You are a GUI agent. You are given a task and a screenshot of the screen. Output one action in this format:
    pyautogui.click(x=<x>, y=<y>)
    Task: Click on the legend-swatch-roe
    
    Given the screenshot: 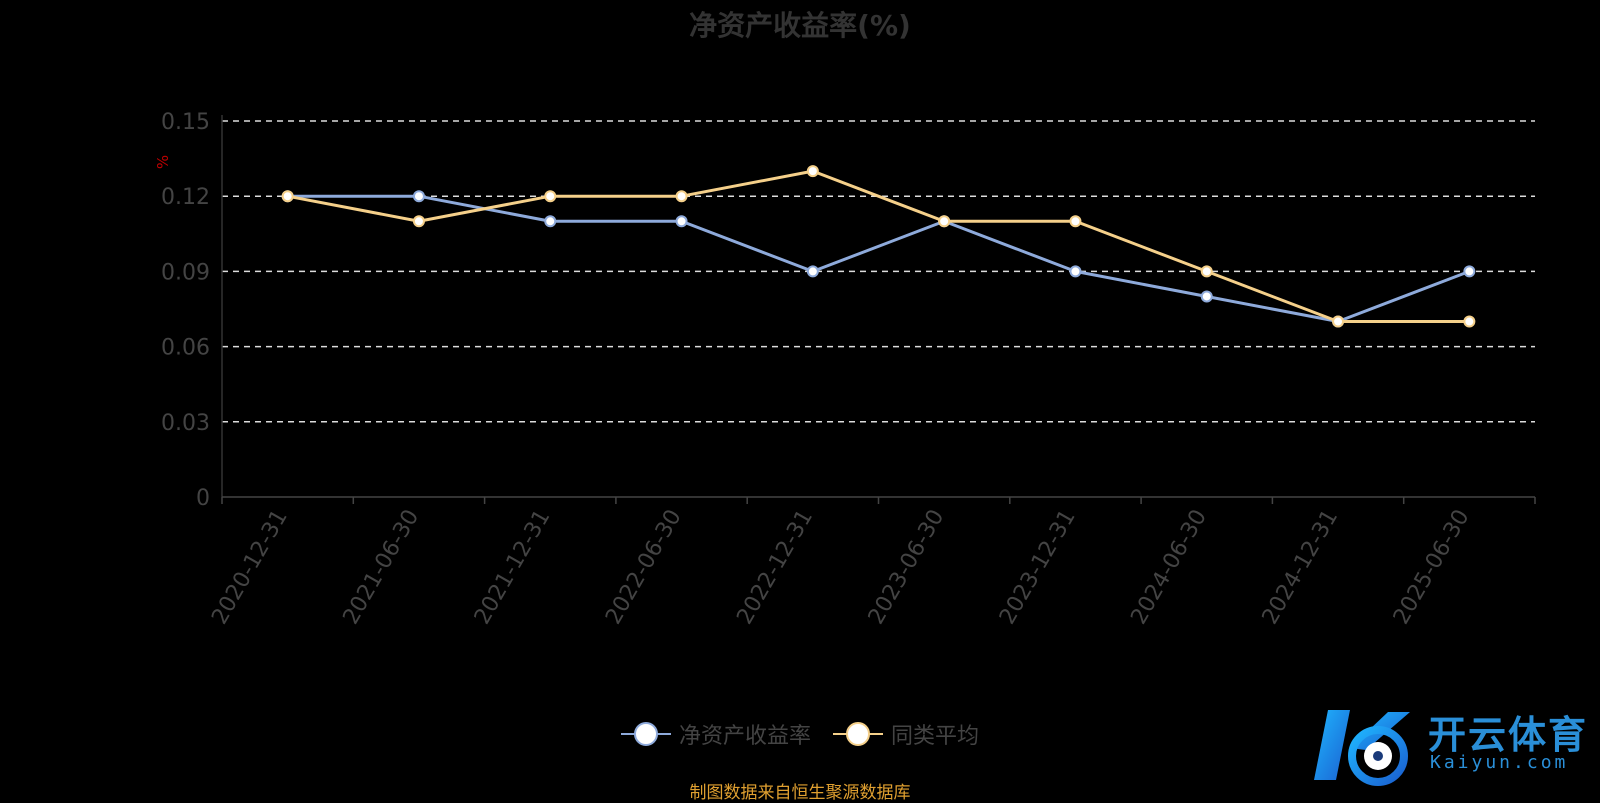 What is the action you would take?
    pyautogui.click(x=645, y=734)
    